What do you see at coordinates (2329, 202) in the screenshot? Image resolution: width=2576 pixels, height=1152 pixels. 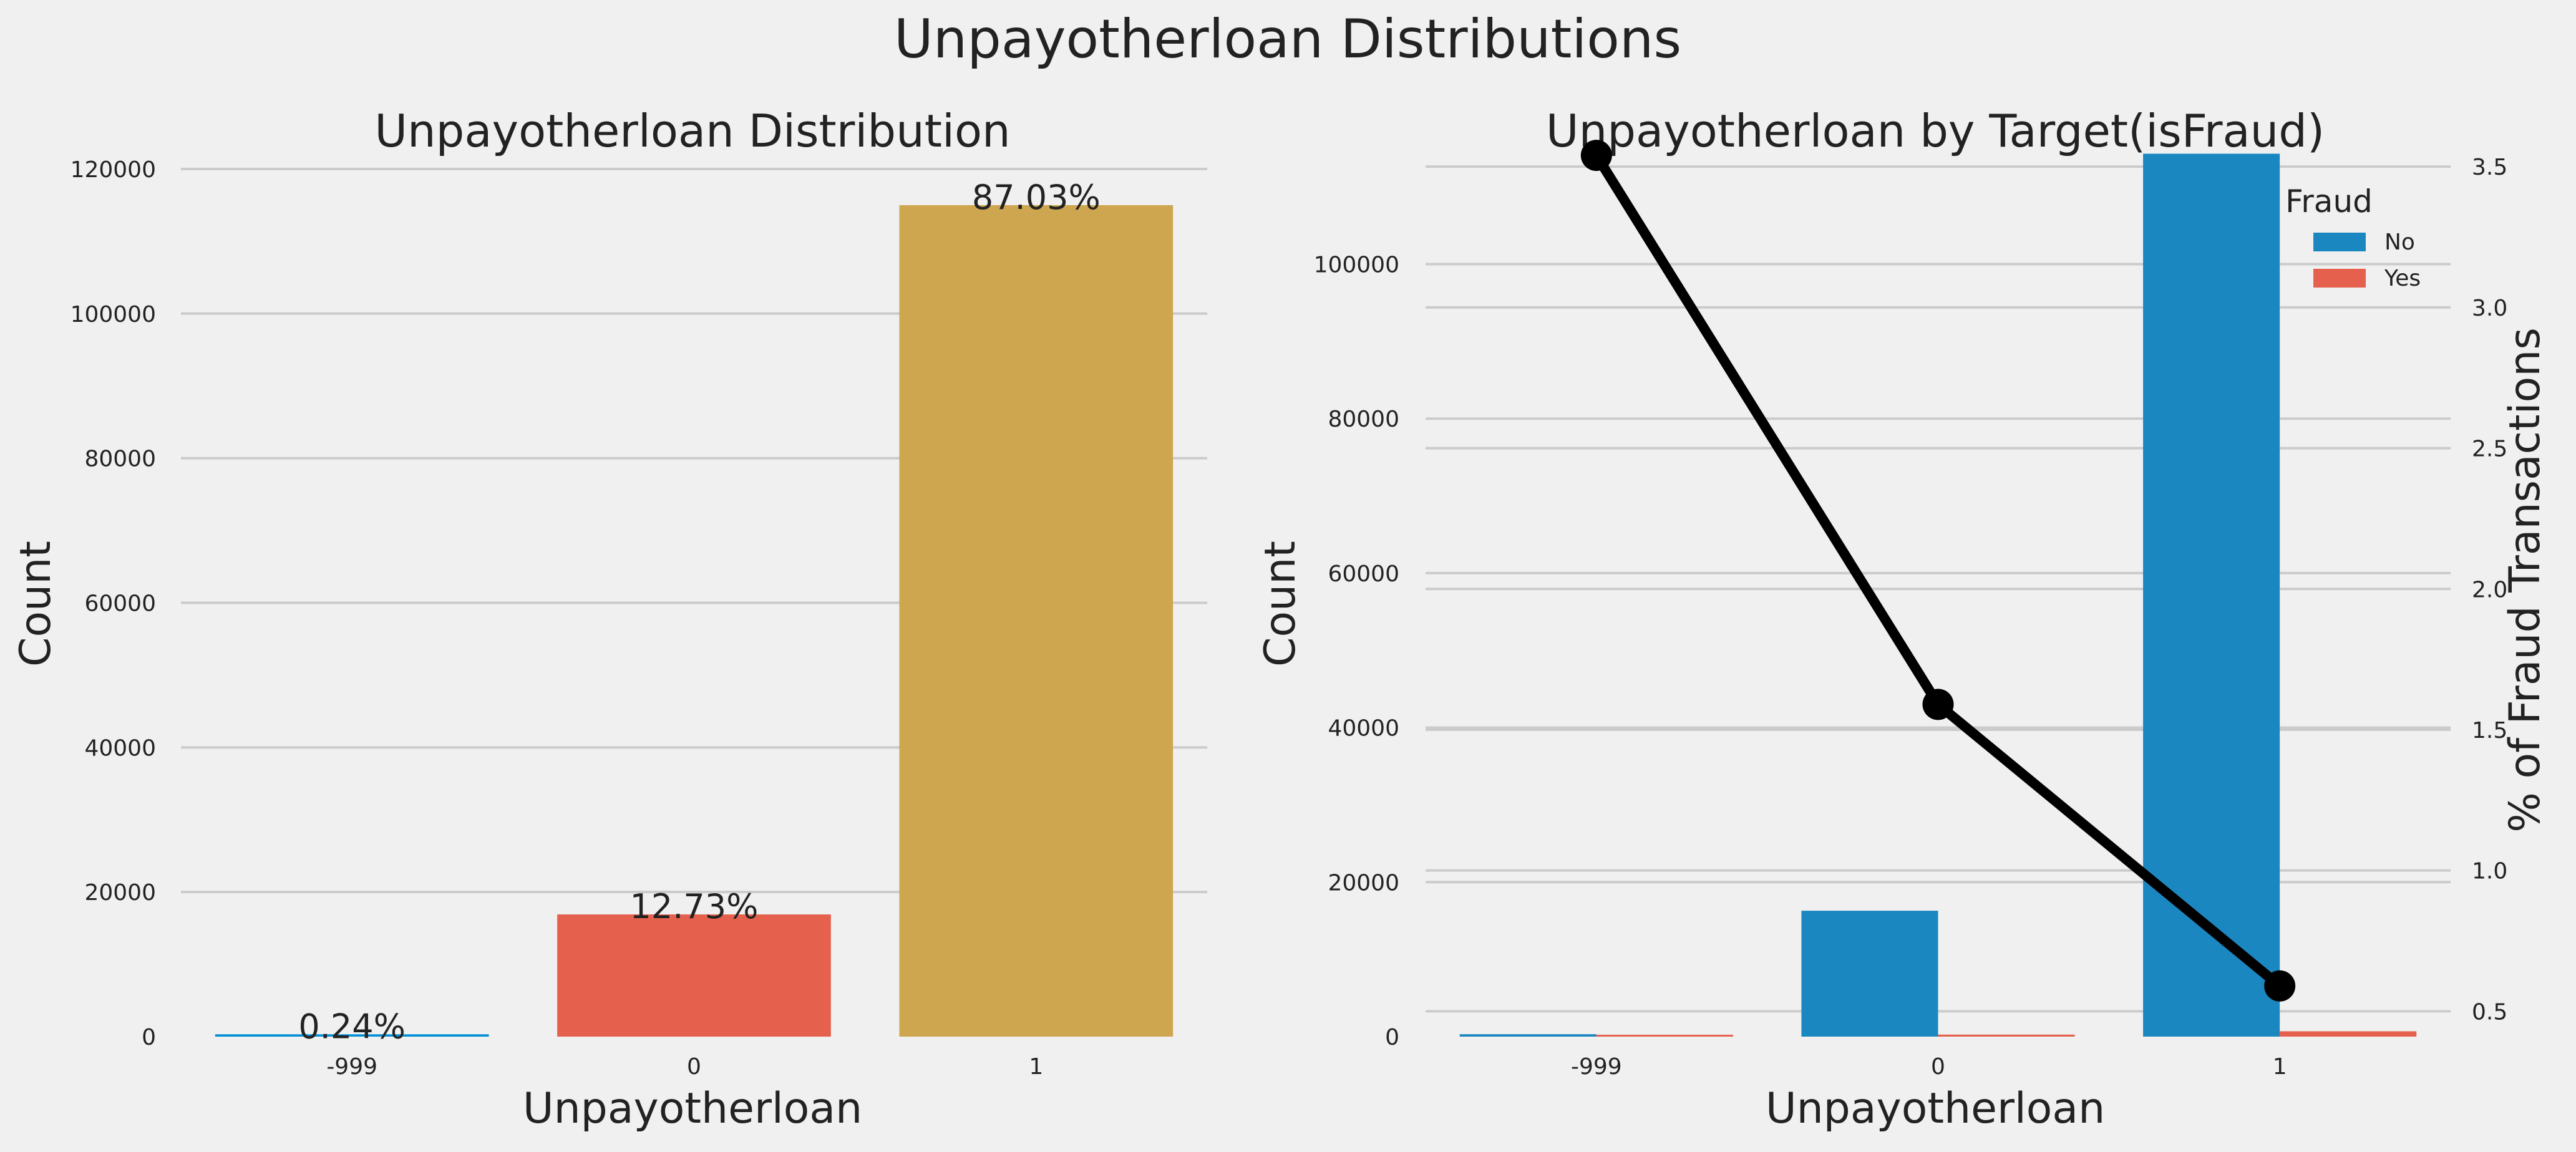 I see `legend-title: Fraud` at bounding box center [2329, 202].